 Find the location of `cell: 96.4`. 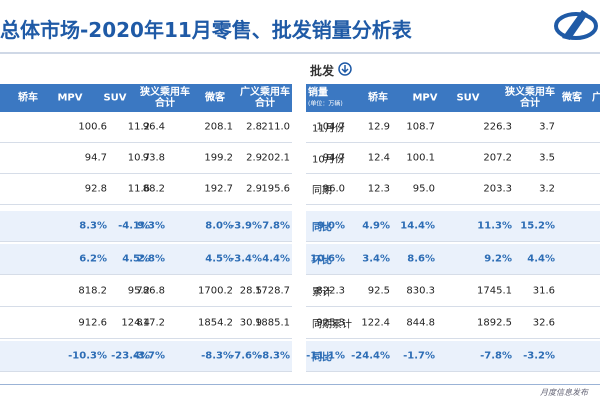

cell: 96.4 is located at coordinates (153, 127).